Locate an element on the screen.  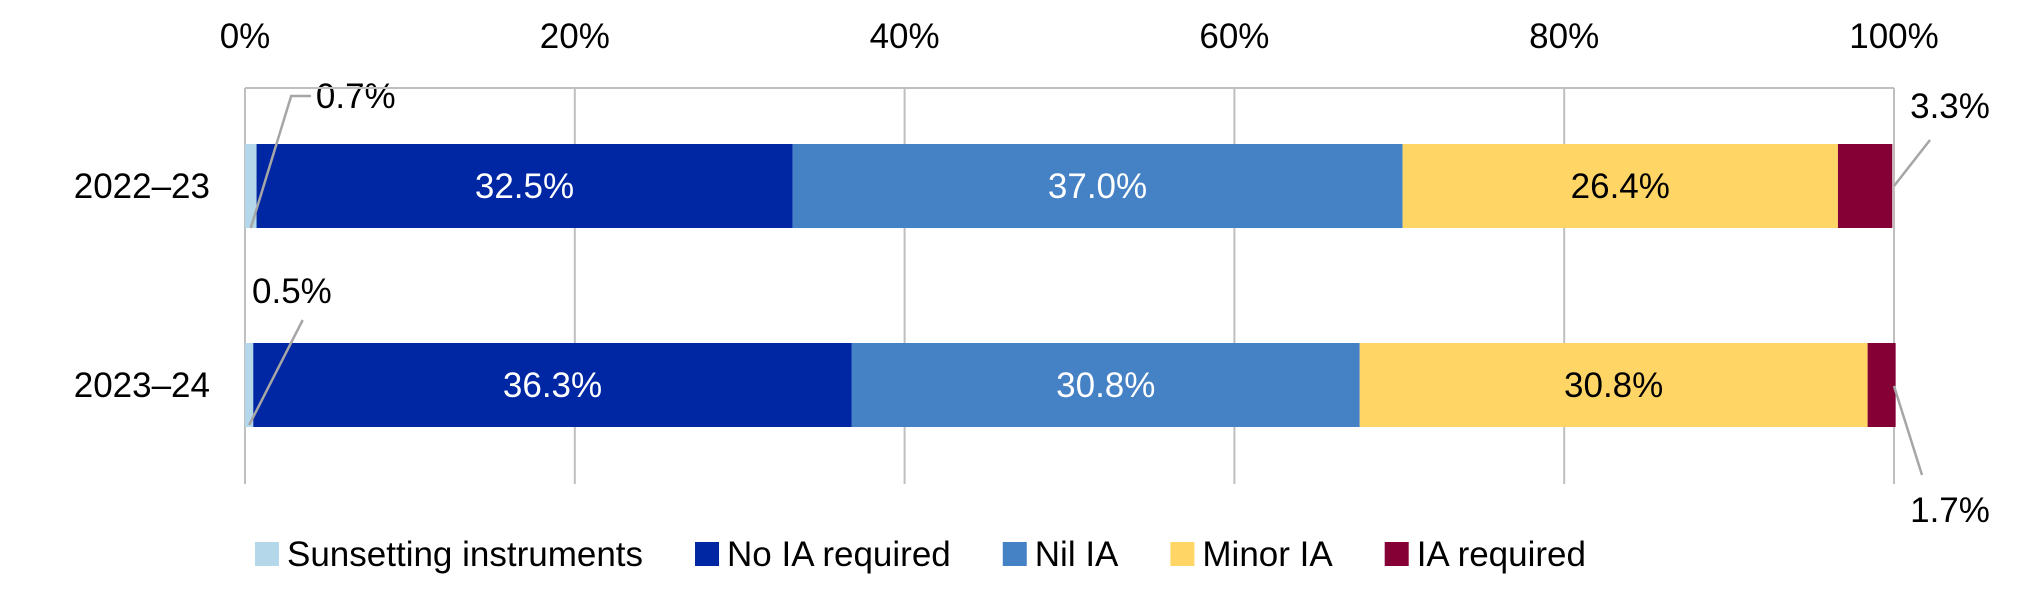
legend-label: Minor IA is located at coordinates (1267, 554).